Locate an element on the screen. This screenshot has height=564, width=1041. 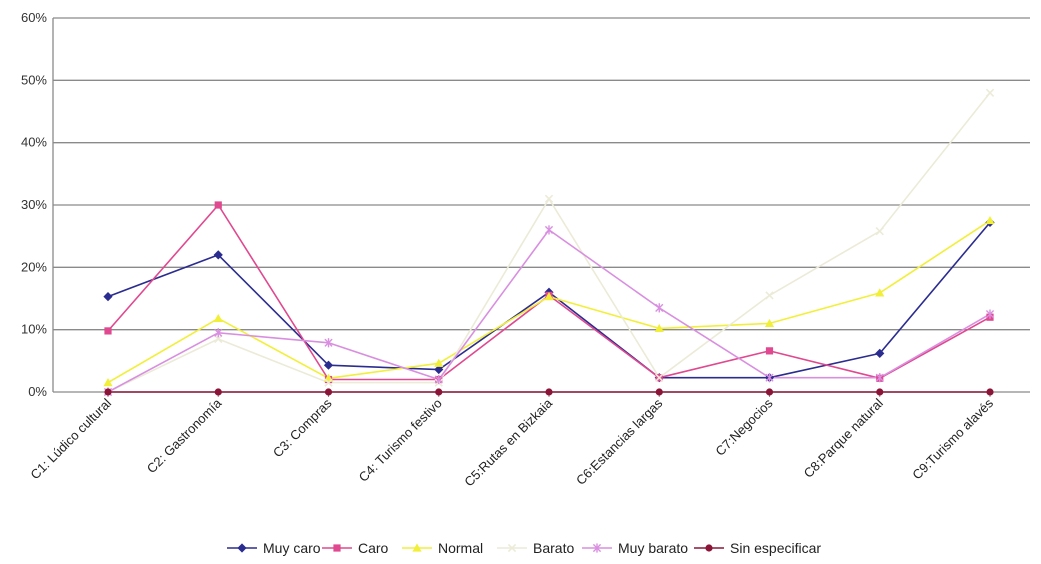
x-tick-label: C7:Negocios is located at coordinates (744, 427).